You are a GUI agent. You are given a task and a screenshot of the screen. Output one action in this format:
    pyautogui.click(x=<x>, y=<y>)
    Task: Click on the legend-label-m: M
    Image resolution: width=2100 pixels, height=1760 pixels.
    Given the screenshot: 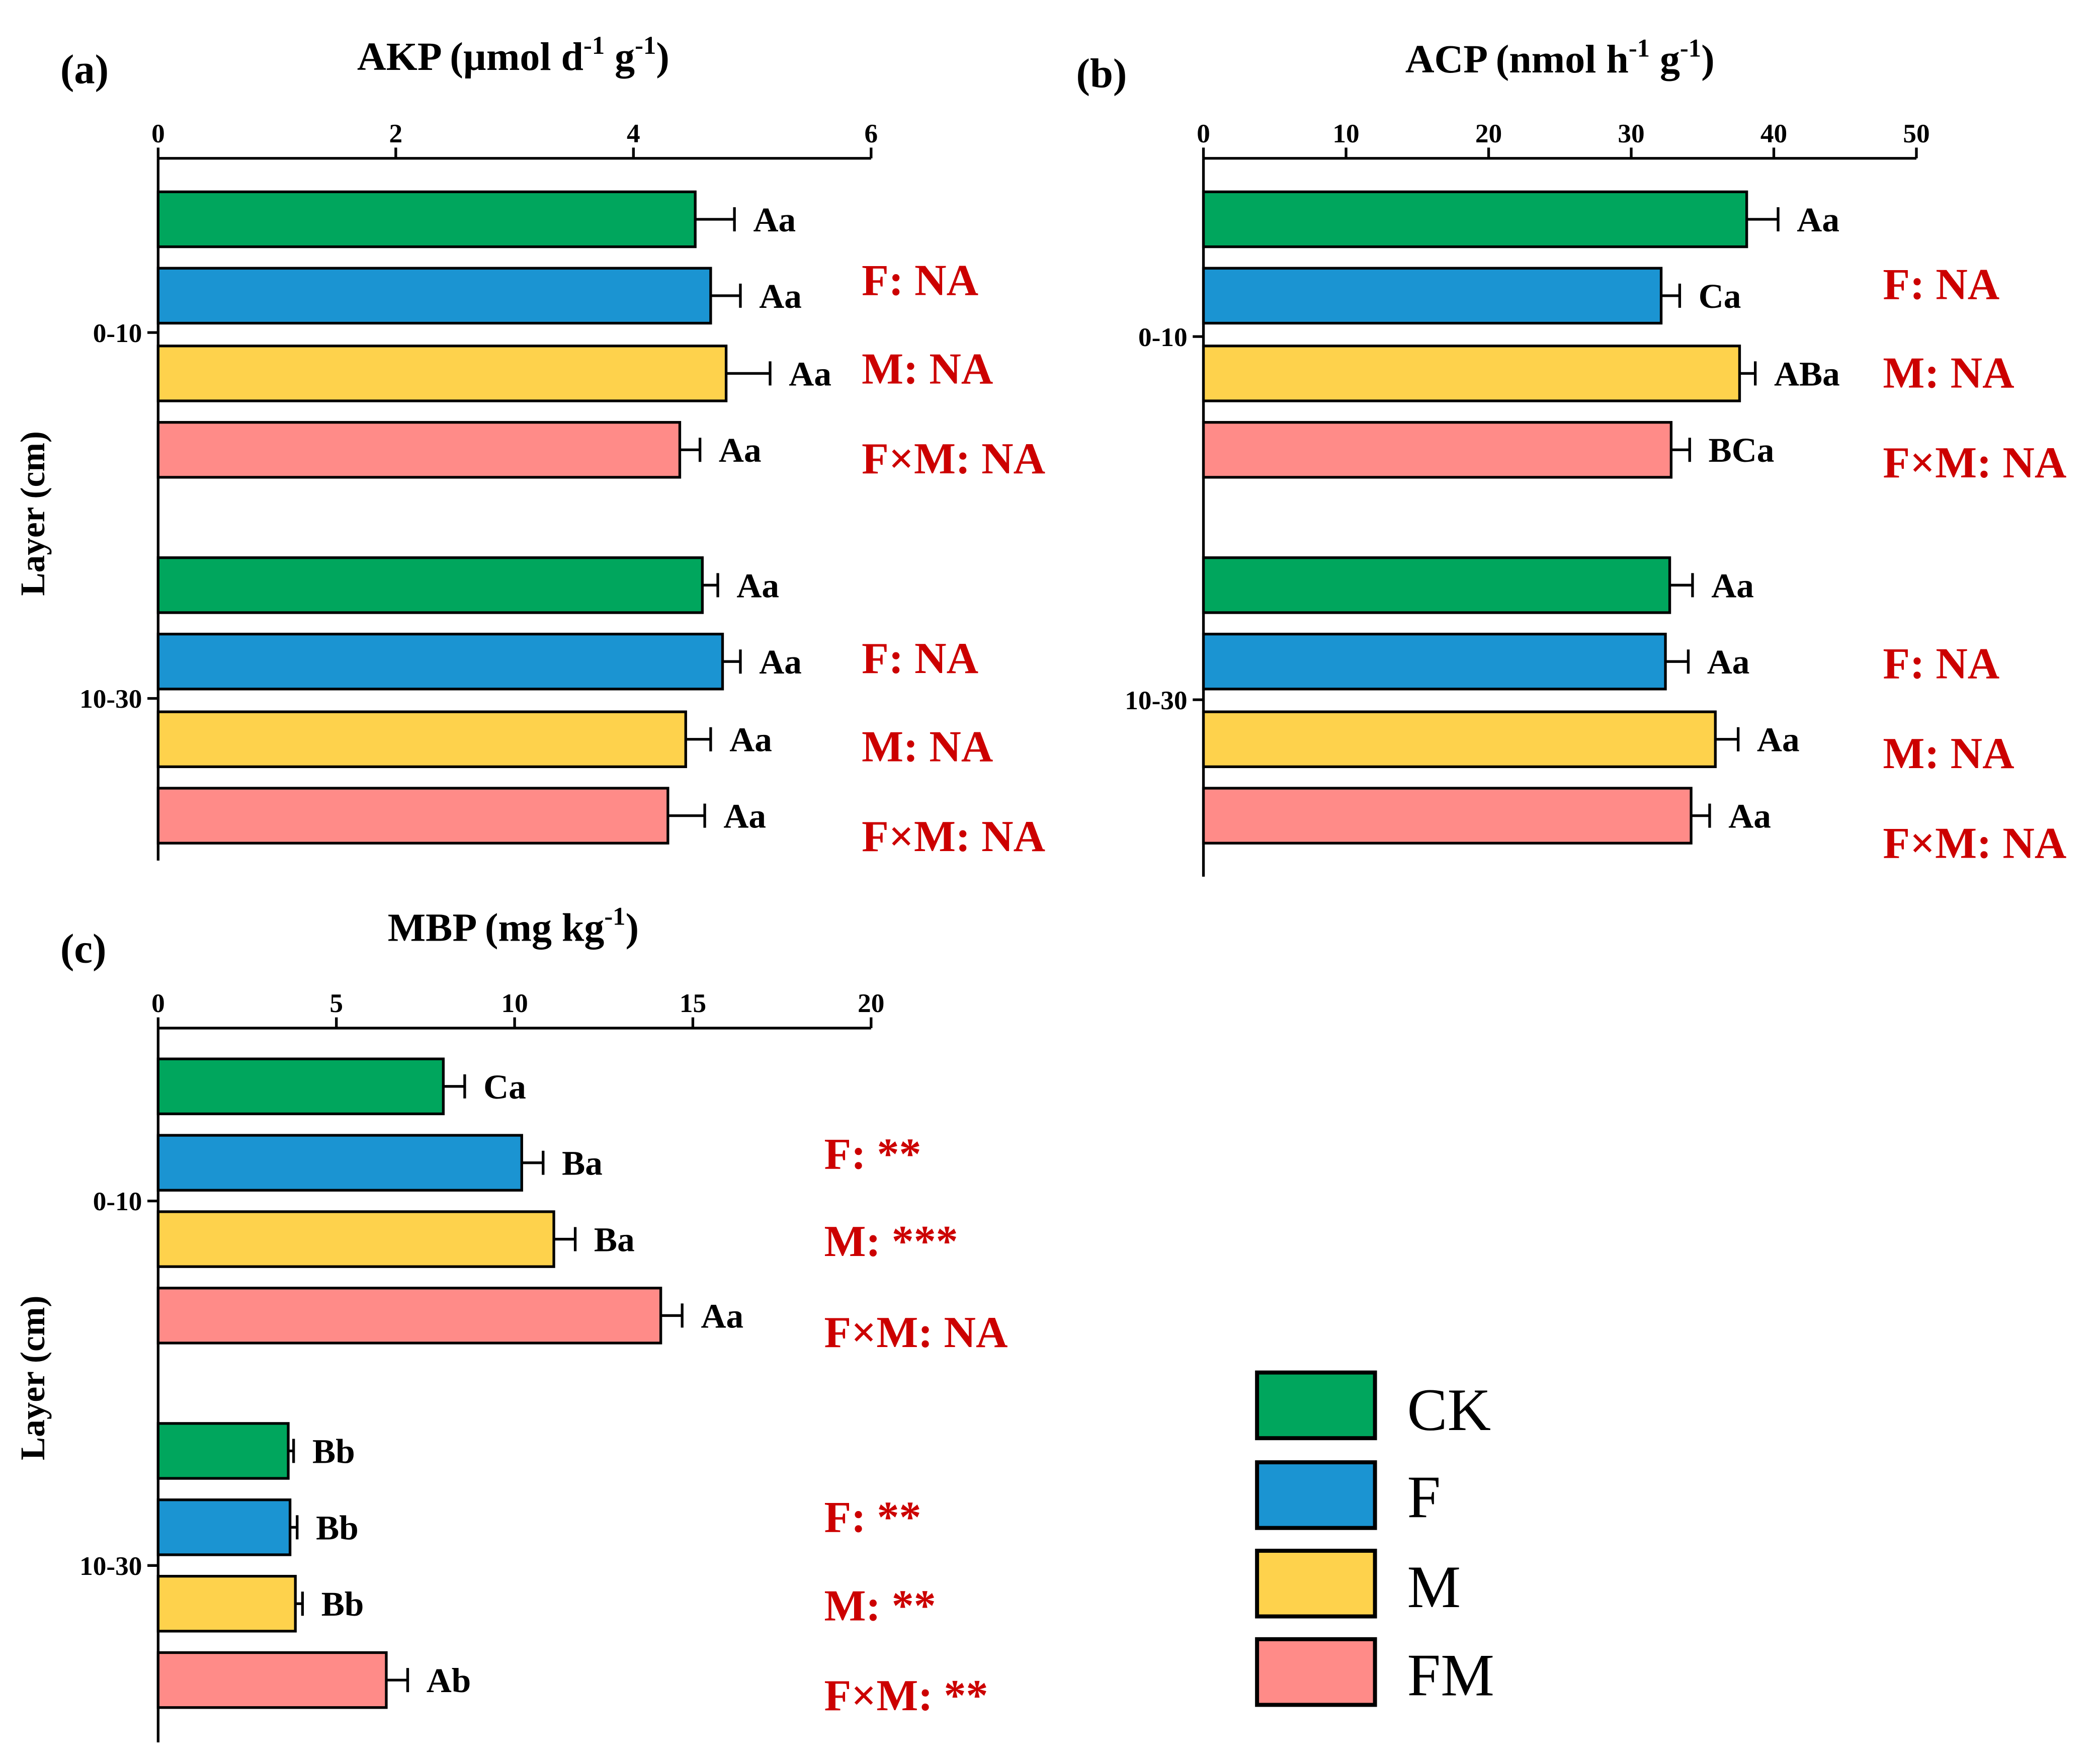 What is the action you would take?
    pyautogui.click(x=1434, y=1586)
    